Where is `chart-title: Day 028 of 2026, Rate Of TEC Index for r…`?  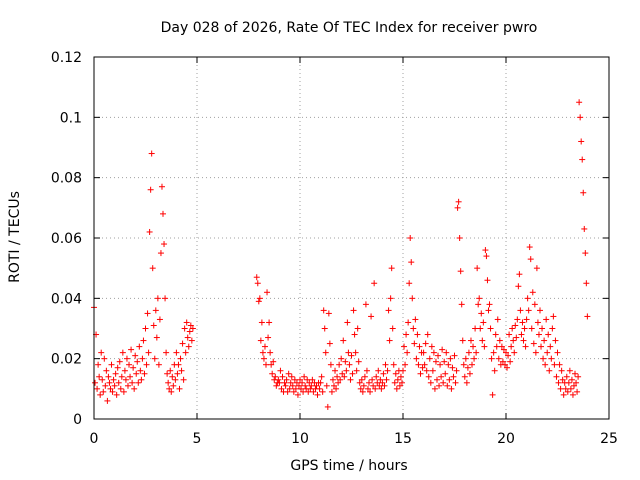
chart-title: Day 028 of 2026, Rate Of TEC Index for r… is located at coordinates (349, 28).